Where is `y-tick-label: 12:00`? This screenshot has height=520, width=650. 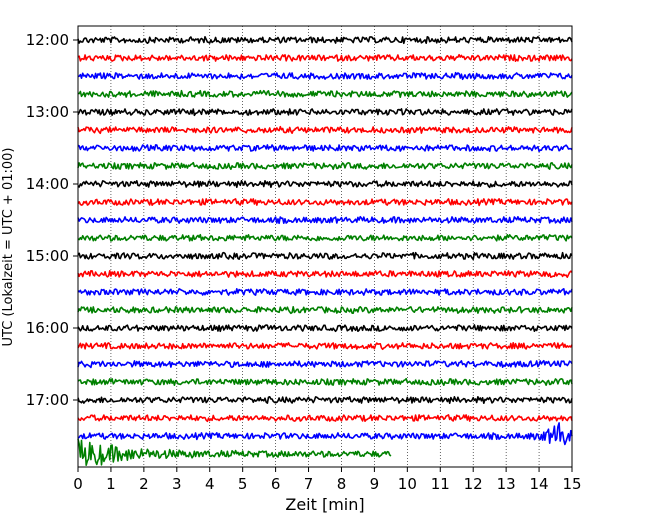 y-tick-label: 12:00 is located at coordinates (47, 40).